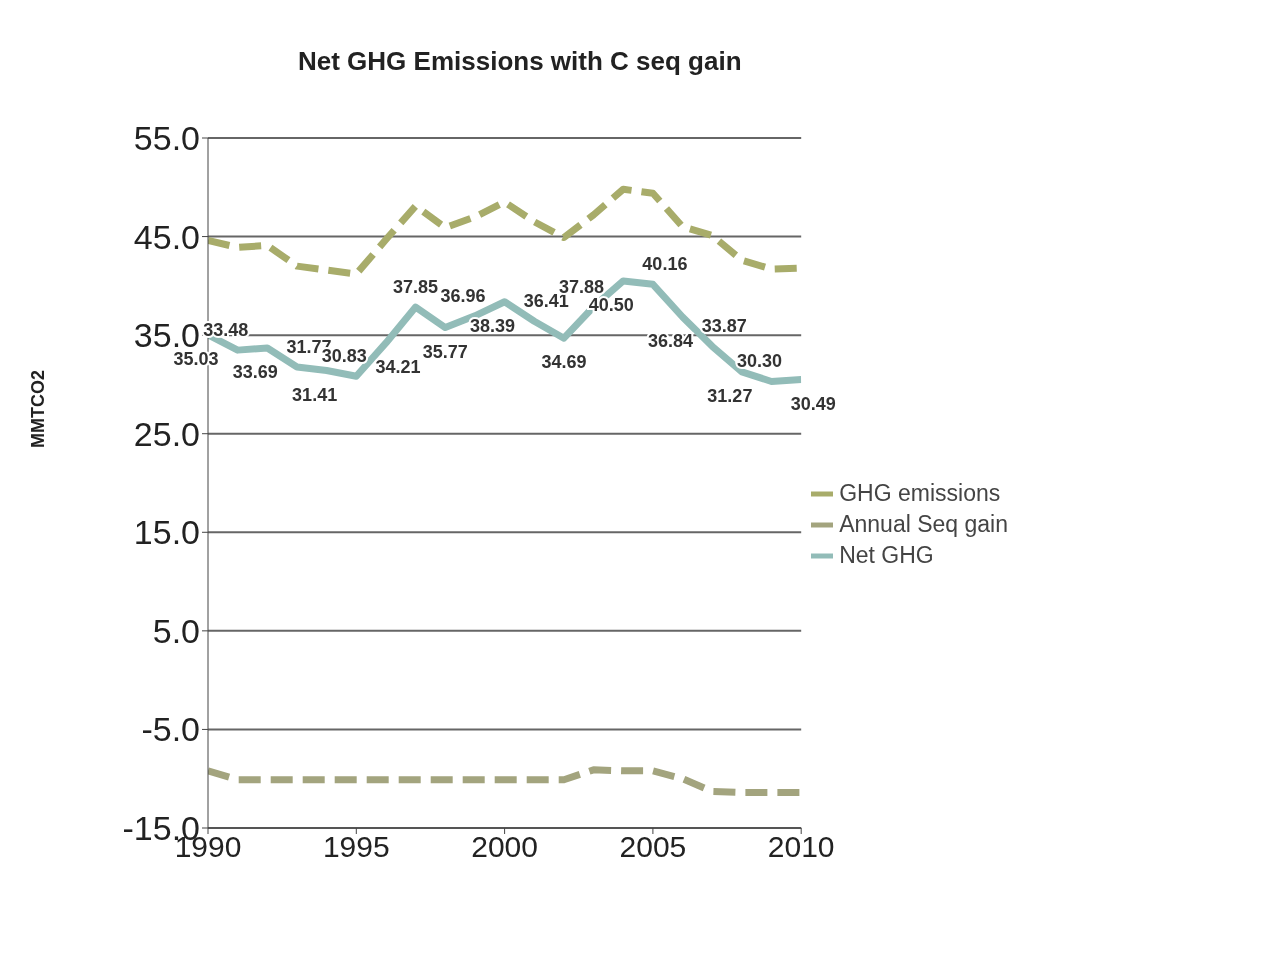 Image resolution: width=1268 pixels, height=973 pixels. What do you see at coordinates (564, 362) in the screenshot?
I see `data-label: 34.69` at bounding box center [564, 362].